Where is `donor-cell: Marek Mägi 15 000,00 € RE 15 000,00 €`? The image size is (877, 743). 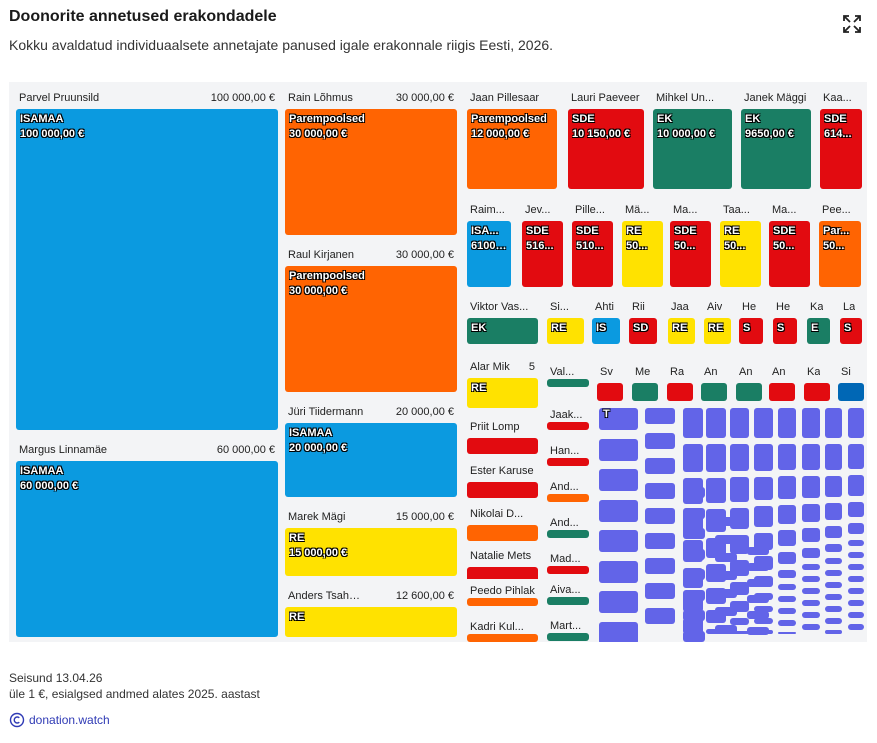
donor-cell: Marek Mägi 15 000,00 € RE 15 000,00 € is located at coordinates (371, 542).